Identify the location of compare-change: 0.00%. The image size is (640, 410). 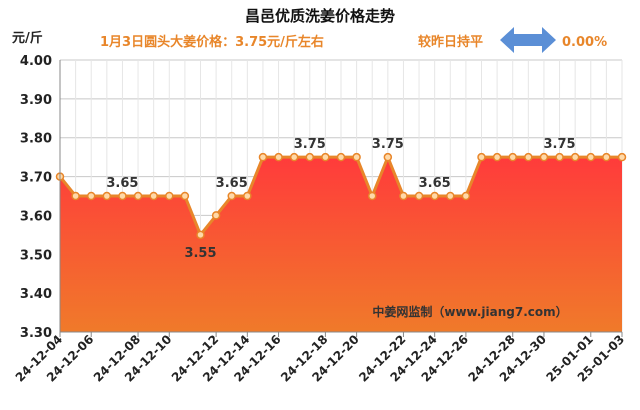
(584, 42).